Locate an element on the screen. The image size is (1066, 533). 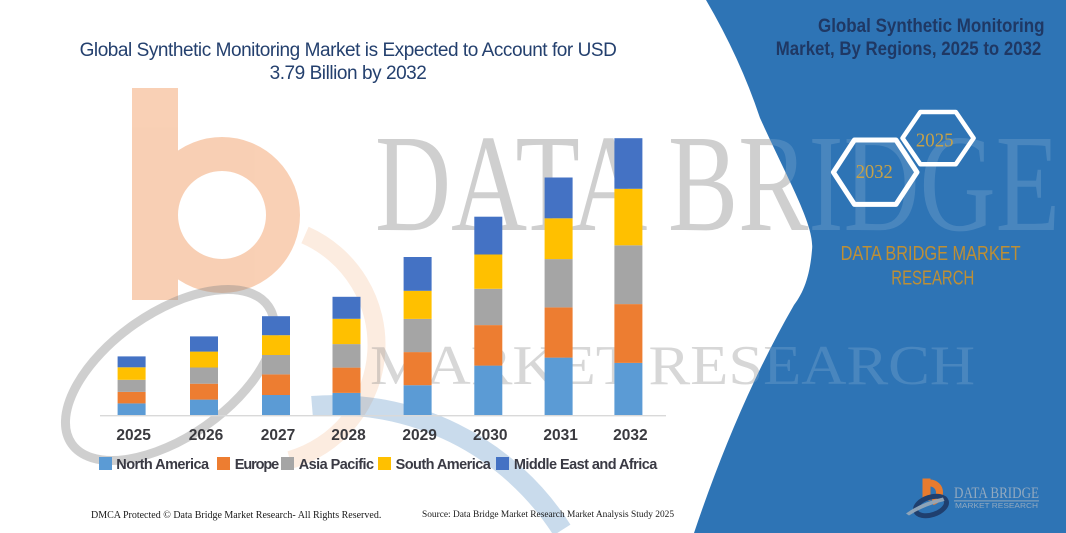
svg-text:Market, By Regions, 2025 to 20: Market, By Regions, 2025 to 2032 is located at coordinates (909, 49).